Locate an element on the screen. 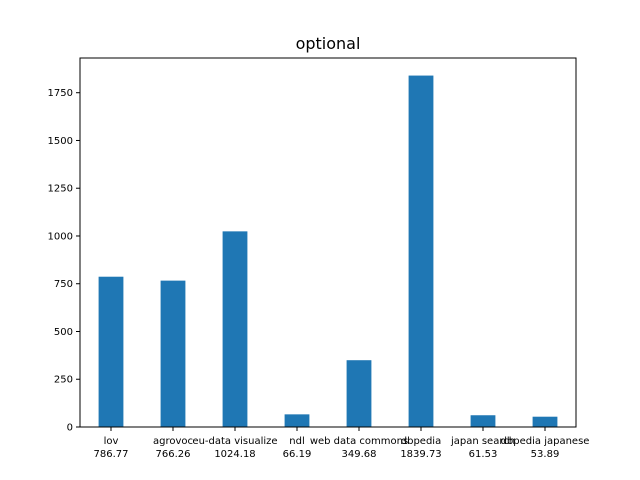 The image size is (640, 480). x-value-label-7: 53.89 is located at coordinates (545, 454).